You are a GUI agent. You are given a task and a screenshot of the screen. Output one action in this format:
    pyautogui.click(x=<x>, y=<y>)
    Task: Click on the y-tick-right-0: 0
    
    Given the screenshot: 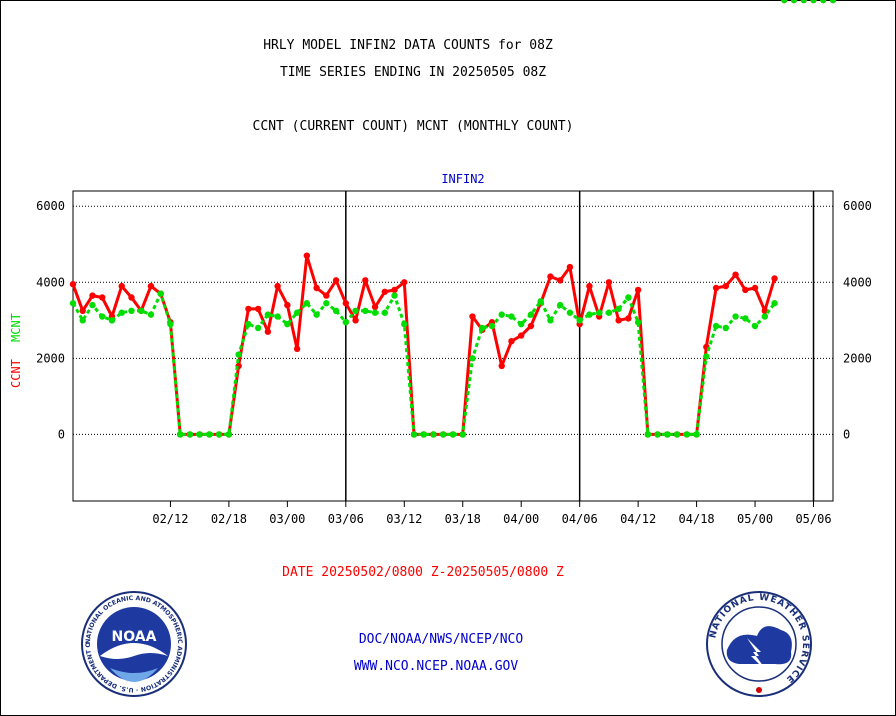 What is the action you would take?
    pyautogui.click(x=846, y=434)
    